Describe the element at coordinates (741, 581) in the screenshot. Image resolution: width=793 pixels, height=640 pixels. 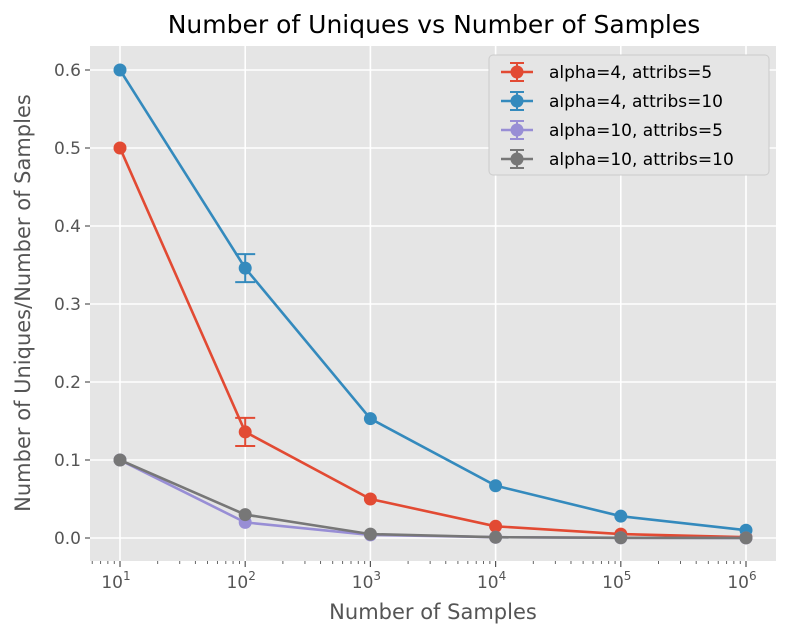
I see `x-tick-label: 10⁶` at that location.